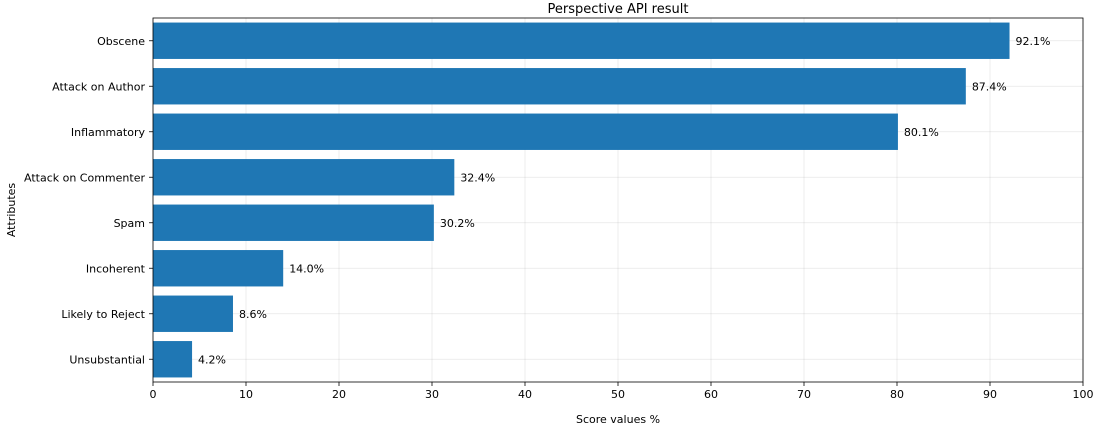  Describe the element at coordinates (618, 419) in the screenshot. I see `x-axis-label: Score values %` at that location.